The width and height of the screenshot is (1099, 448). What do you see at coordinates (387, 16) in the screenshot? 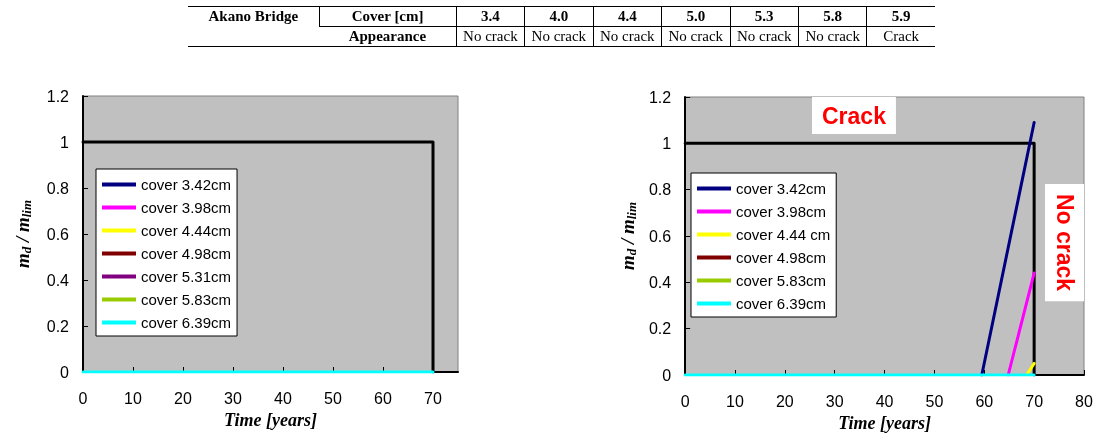
I see `category-label: Cover [cm]` at bounding box center [387, 16].